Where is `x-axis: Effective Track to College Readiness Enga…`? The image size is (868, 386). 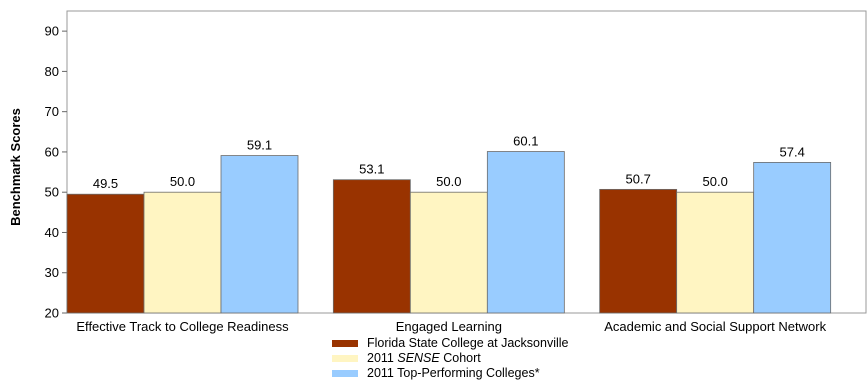
x-axis: Effective Track to College Readiness Enga… is located at coordinates (451, 326).